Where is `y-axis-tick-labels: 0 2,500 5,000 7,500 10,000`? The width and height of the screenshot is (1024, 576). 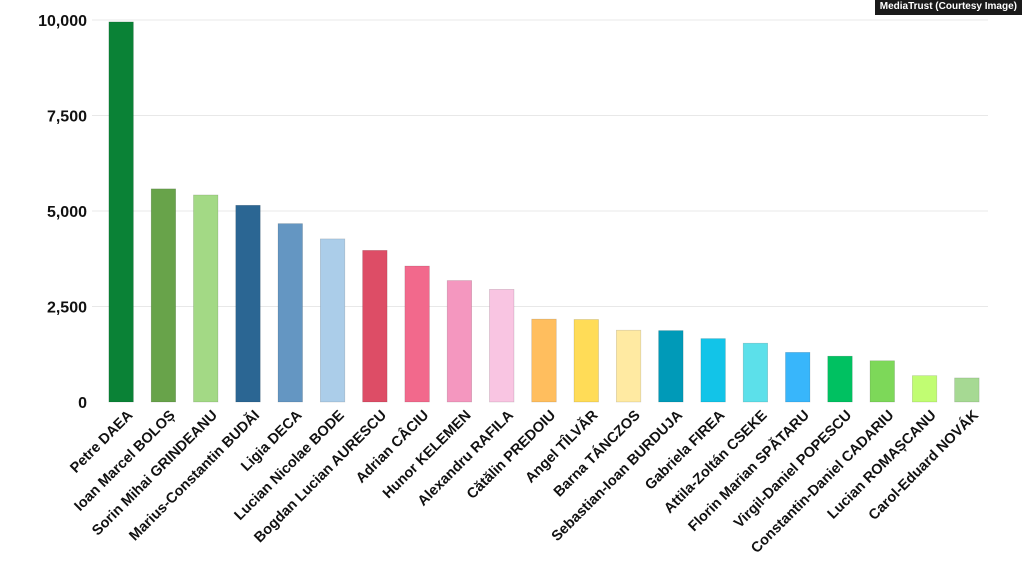 y-axis-tick-labels: 0 2,500 5,000 7,500 10,000 is located at coordinates (62, 212).